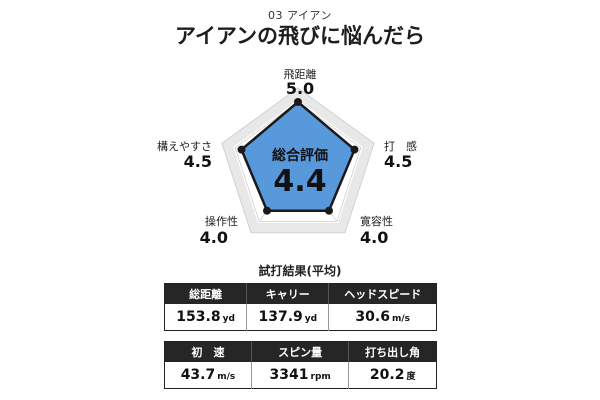 The width and height of the screenshot is (600, 400). What do you see at coordinates (300, 271) in the screenshot?
I see `results-title: 試打結果(平均)` at bounding box center [300, 271].